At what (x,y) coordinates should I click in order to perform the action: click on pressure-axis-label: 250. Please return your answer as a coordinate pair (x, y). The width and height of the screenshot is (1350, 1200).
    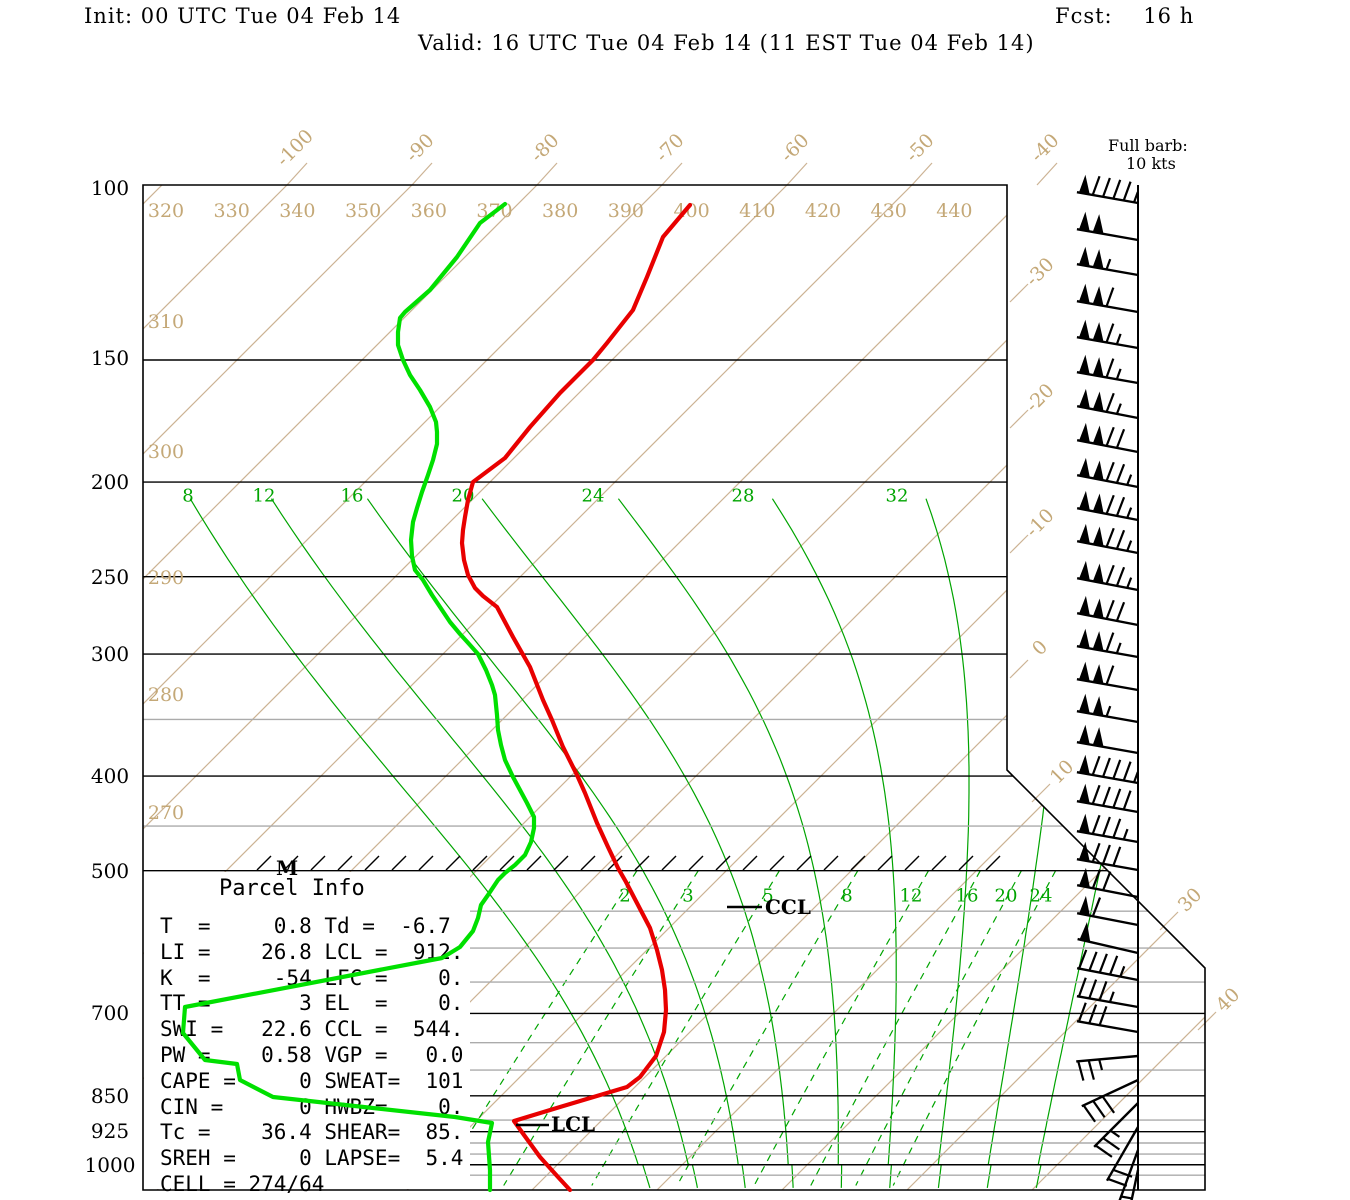
    Looking at the image, I should click on (110, 577).